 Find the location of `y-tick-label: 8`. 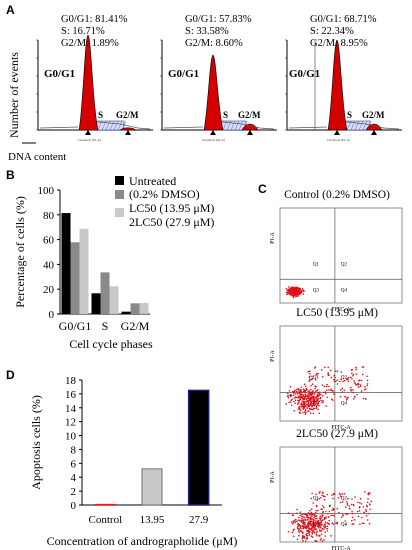

y-tick-label: 8 is located at coordinates (74, 450).